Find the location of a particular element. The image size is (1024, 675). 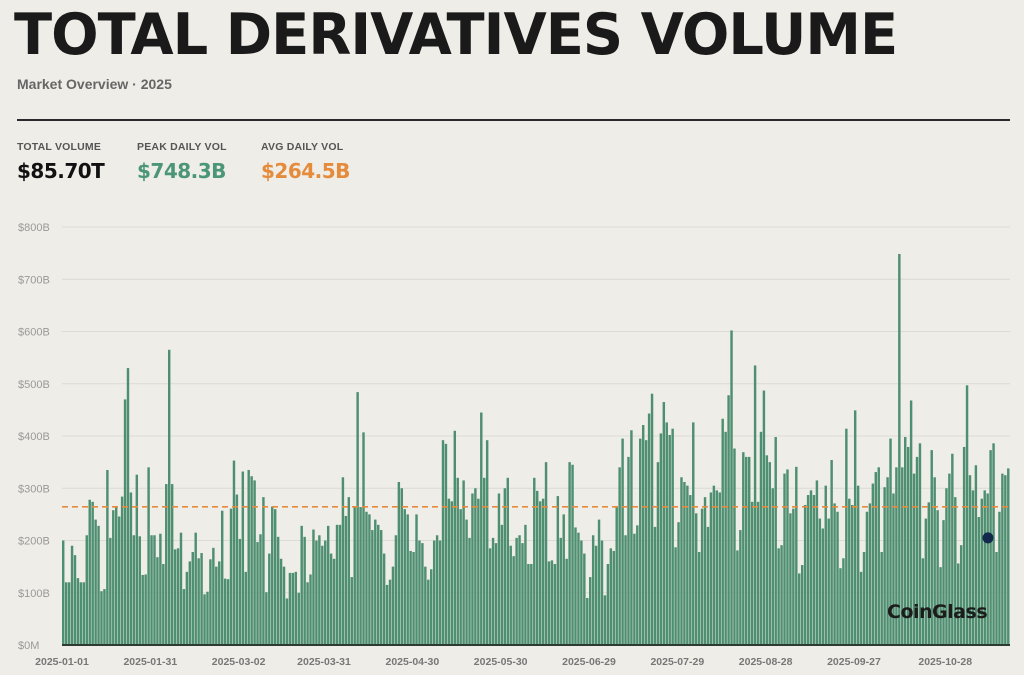

stat-avg-daily-vol: AVG DAILY VOL $264.5B is located at coordinates (305, 162).